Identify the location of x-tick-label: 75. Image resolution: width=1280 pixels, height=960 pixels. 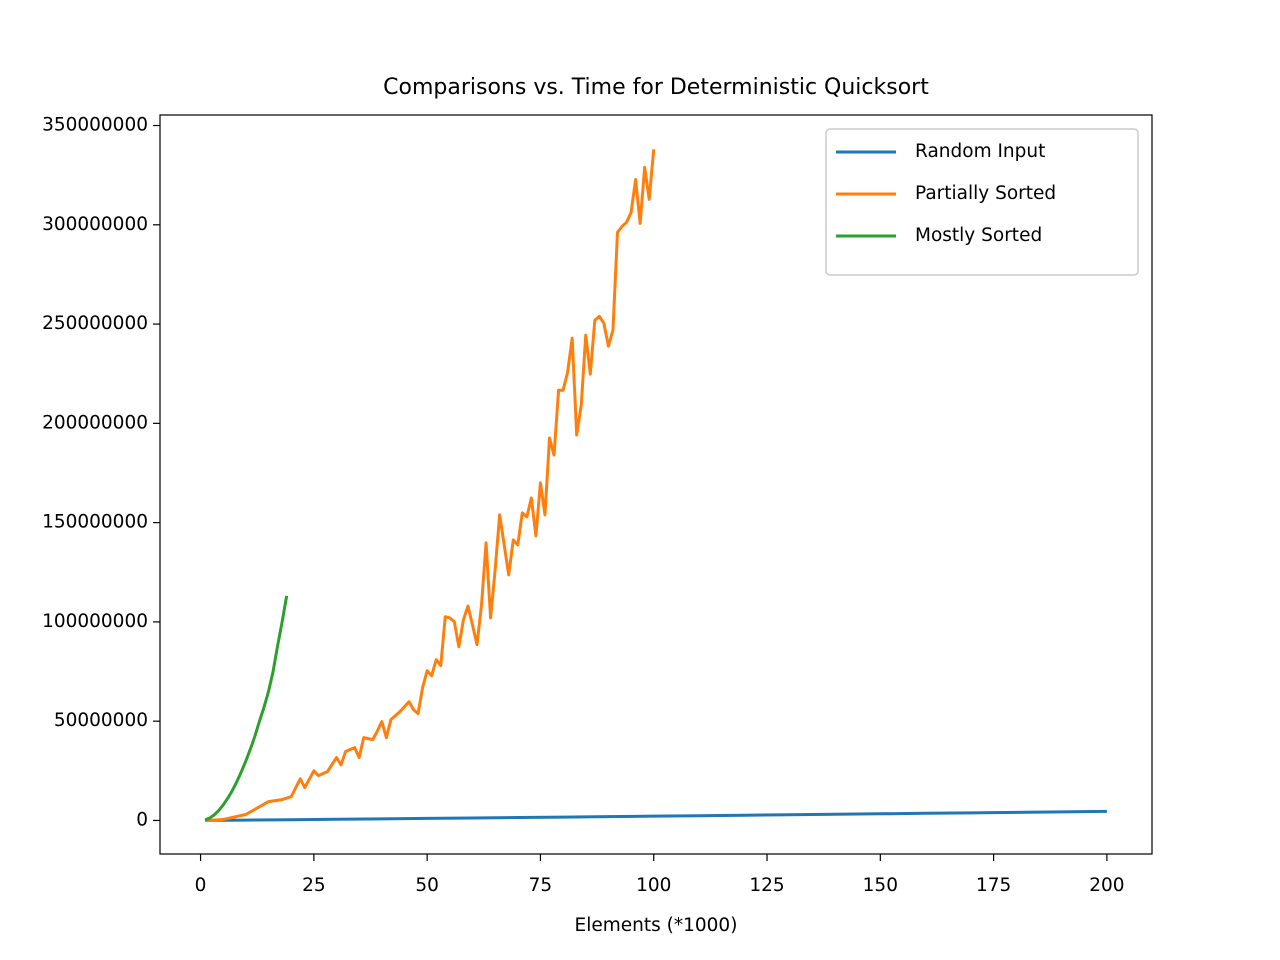
(541, 885).